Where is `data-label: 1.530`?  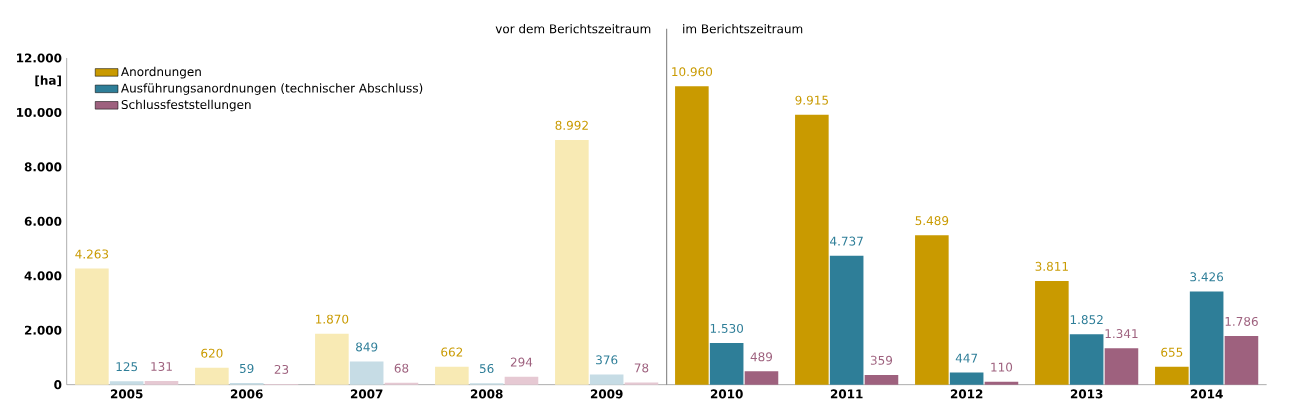
data-label: 1.530 is located at coordinates (727, 328).